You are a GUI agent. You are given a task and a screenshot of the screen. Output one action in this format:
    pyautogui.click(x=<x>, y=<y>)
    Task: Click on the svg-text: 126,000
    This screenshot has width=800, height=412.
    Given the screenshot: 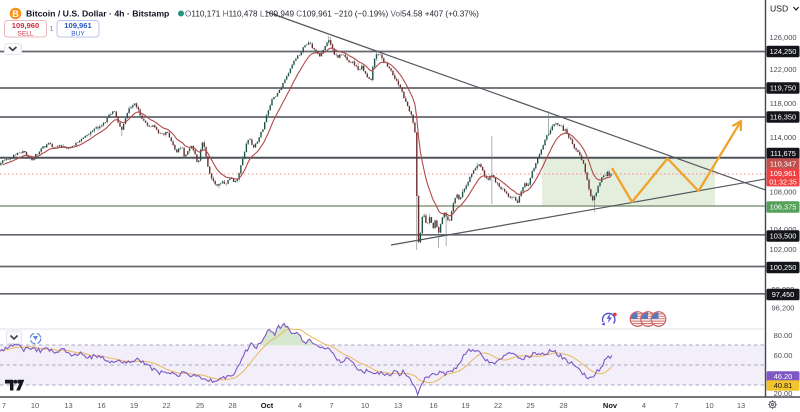 What is the action you would take?
    pyautogui.click(x=782, y=37)
    